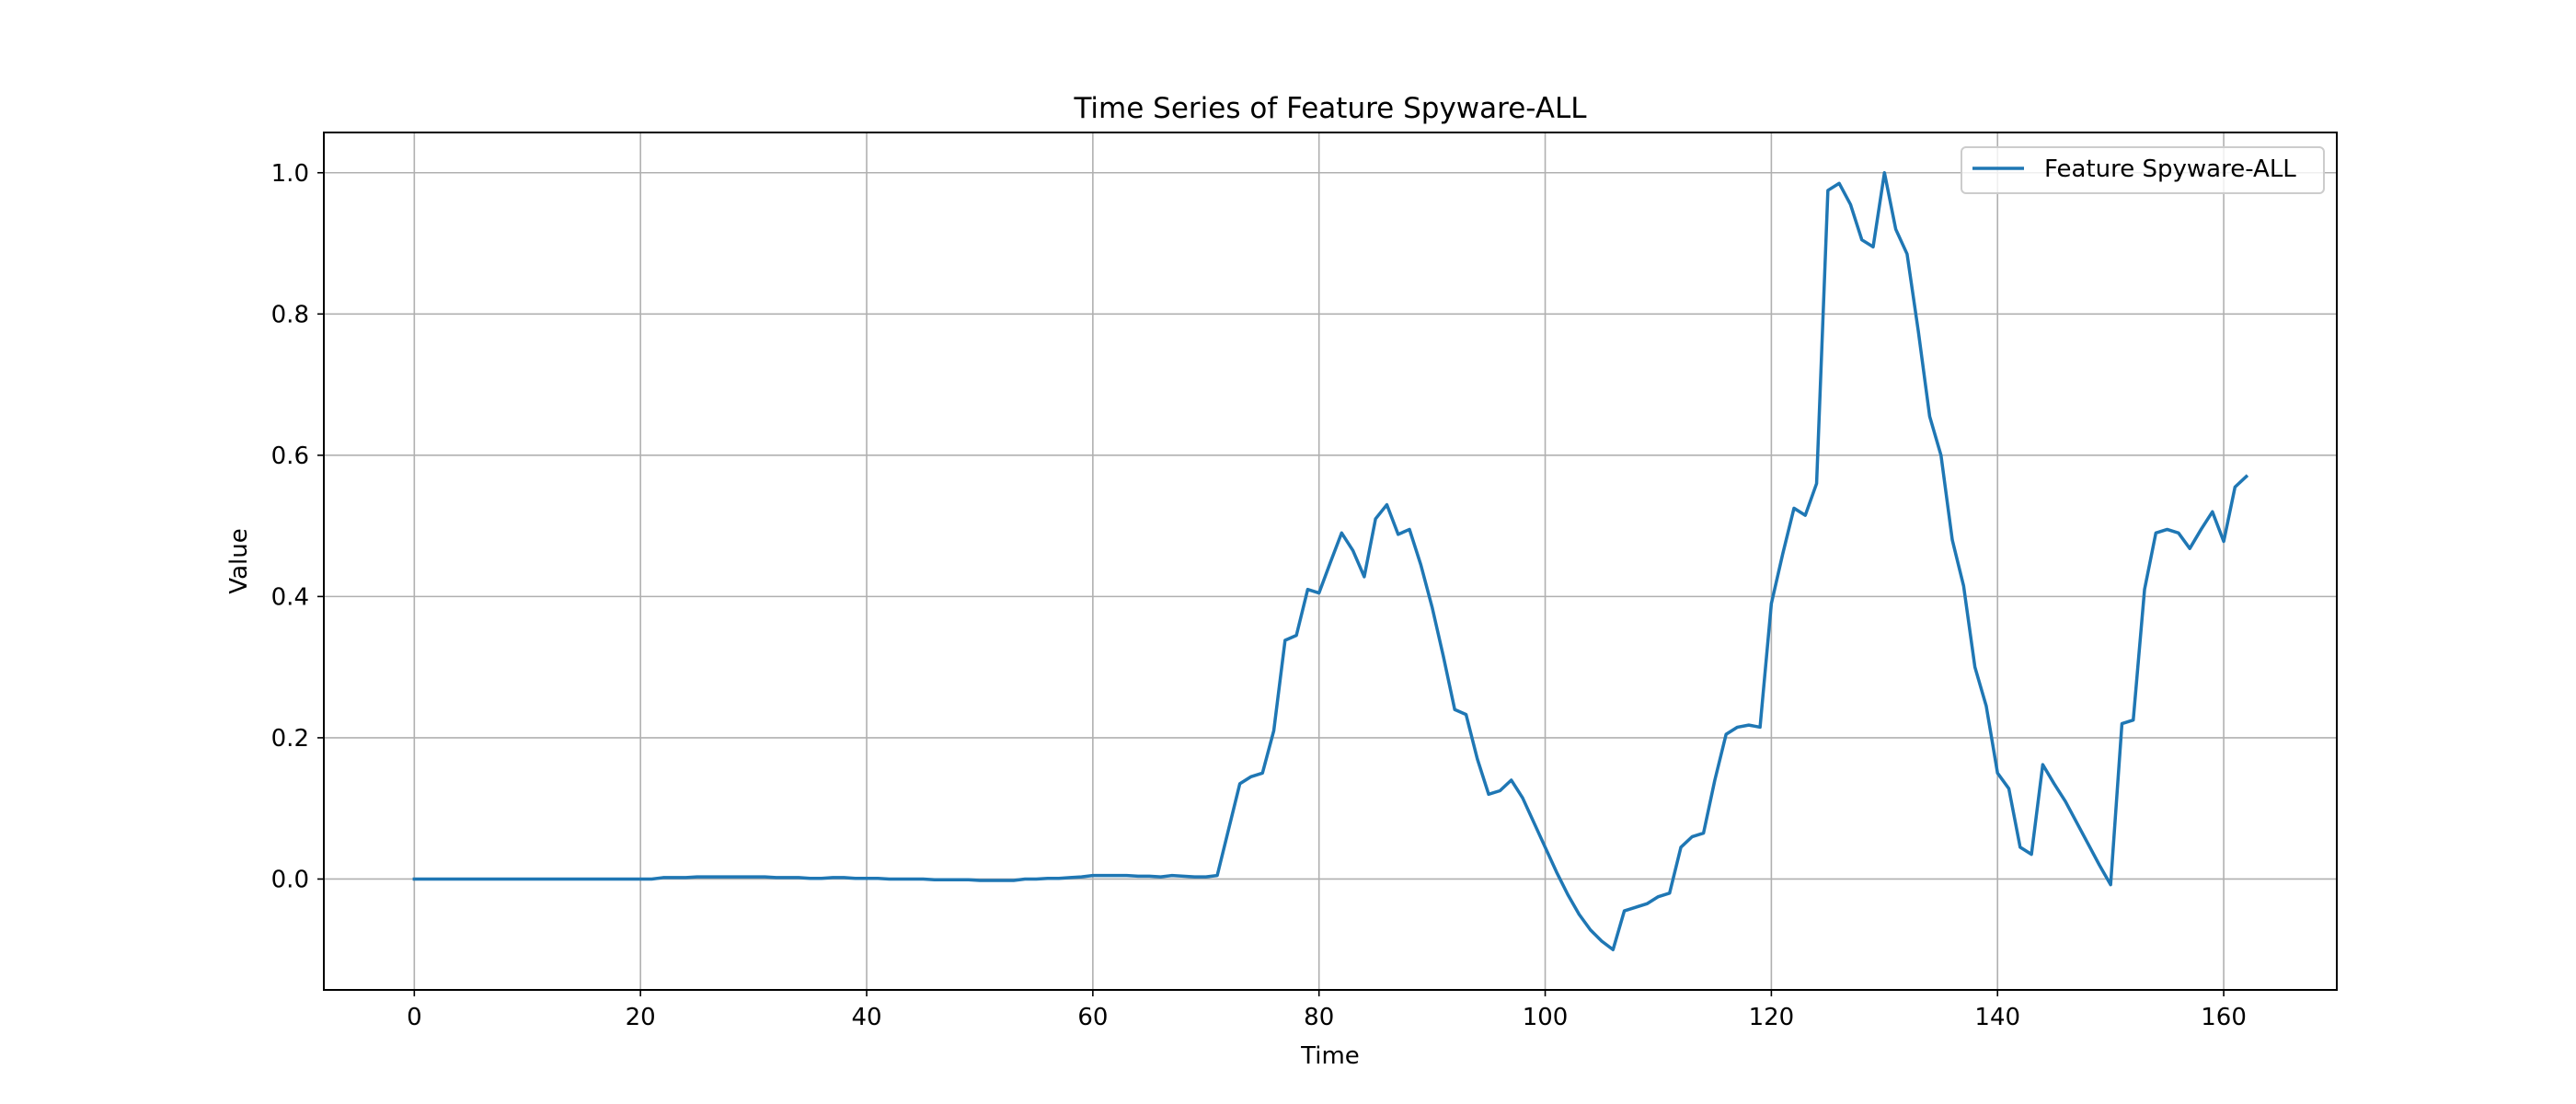  Describe the element at coordinates (1997, 1018) in the screenshot. I see `x-tick-label: 140` at that location.